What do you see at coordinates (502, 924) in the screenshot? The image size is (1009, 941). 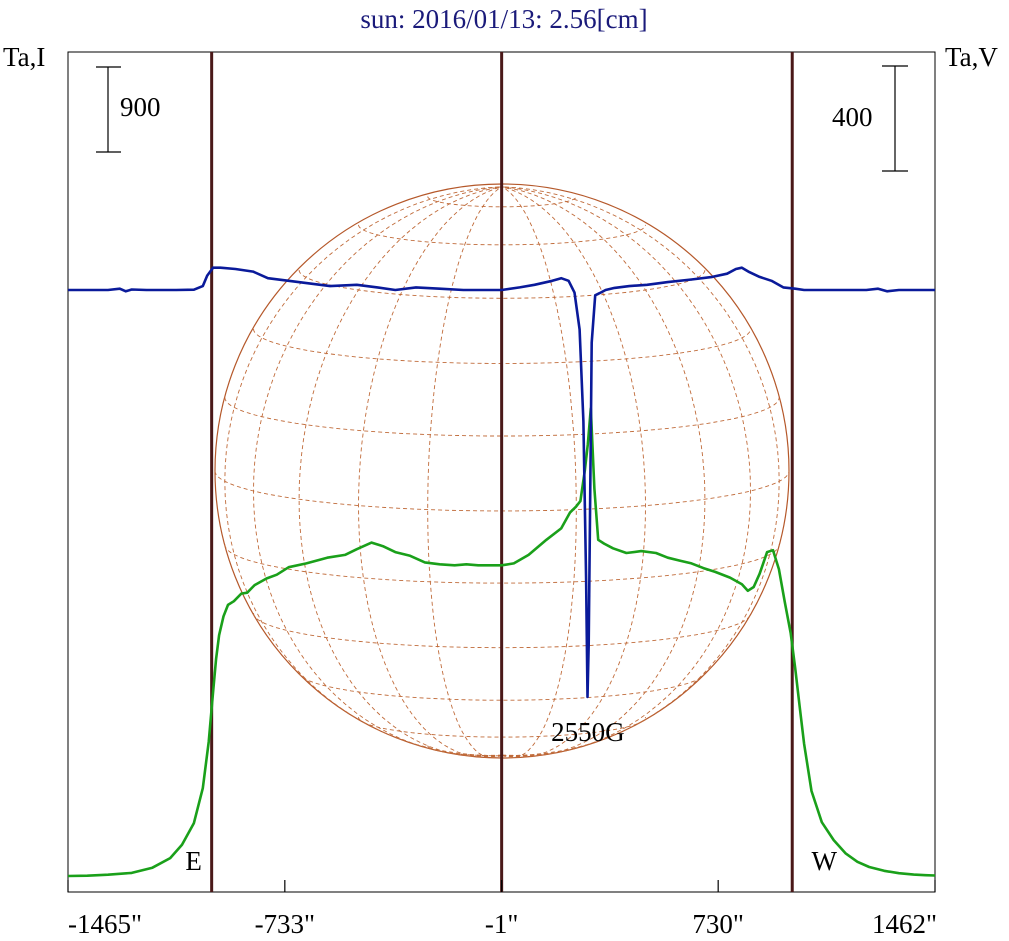 I see `x-tick-label: -1"` at bounding box center [502, 924].